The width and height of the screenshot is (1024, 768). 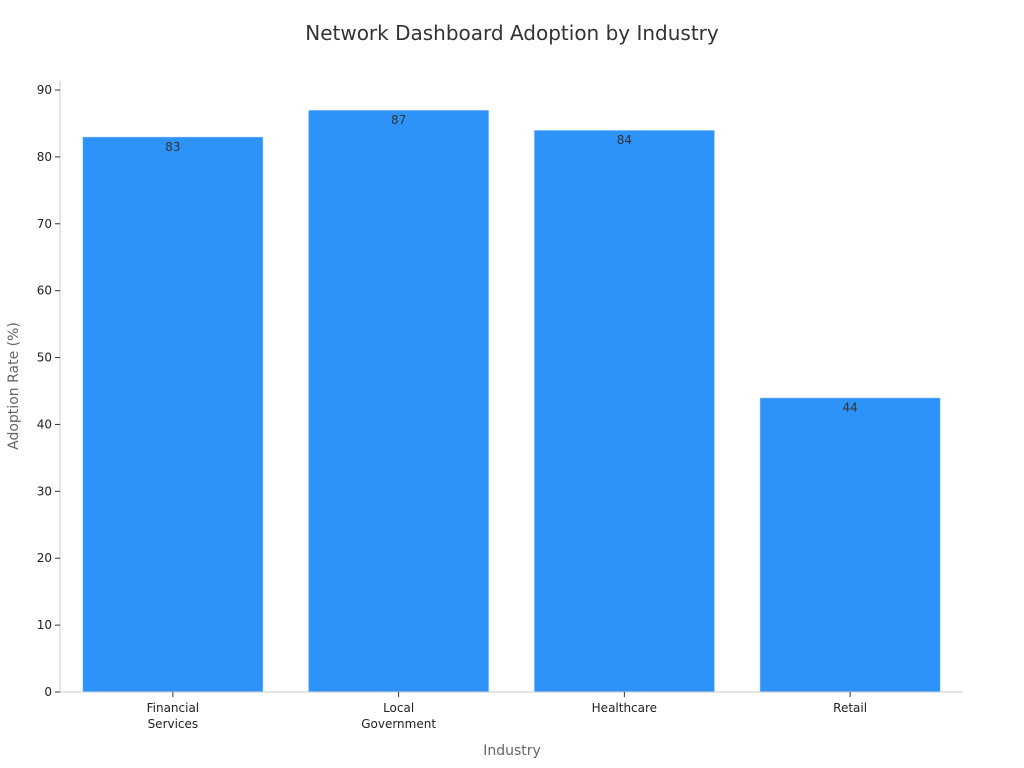 What do you see at coordinates (172, 147) in the screenshot?
I see `data-label-0: 83` at bounding box center [172, 147].